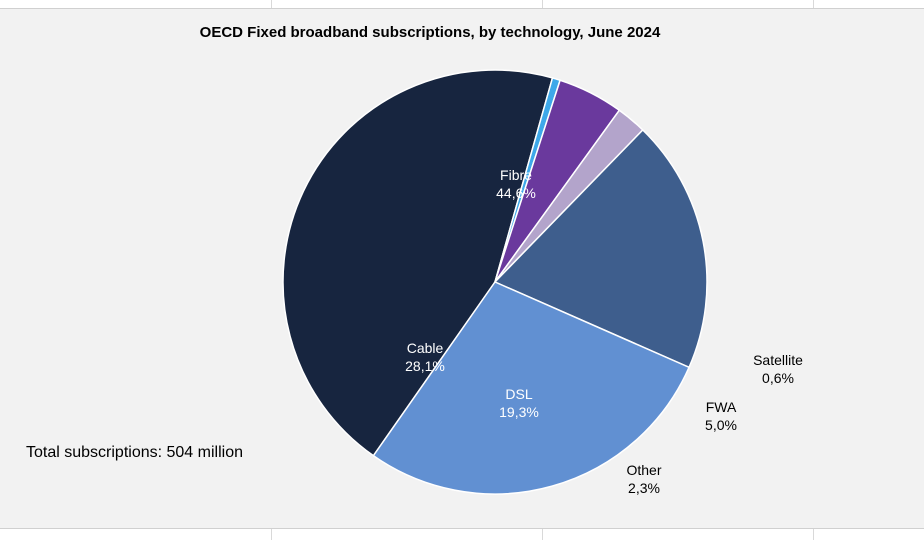 The height and width of the screenshot is (540, 924). I want to click on pie-slice-dsl, so click(600, 248).